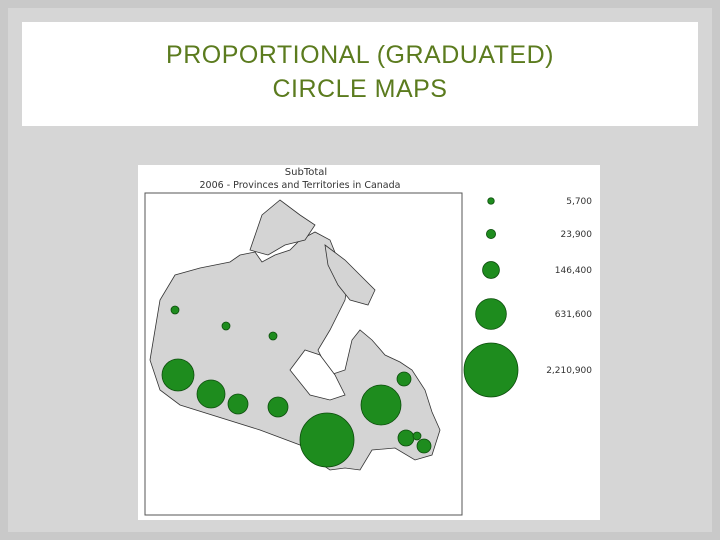  I want to click on legend-label: 23,900, so click(577, 235).